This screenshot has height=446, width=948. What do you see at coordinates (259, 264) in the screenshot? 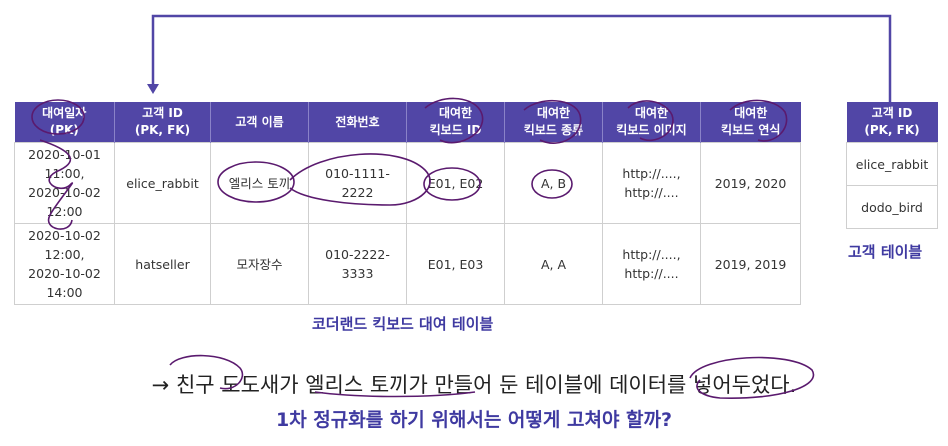
I see `customer-name-cell: 모자장수` at bounding box center [259, 264].